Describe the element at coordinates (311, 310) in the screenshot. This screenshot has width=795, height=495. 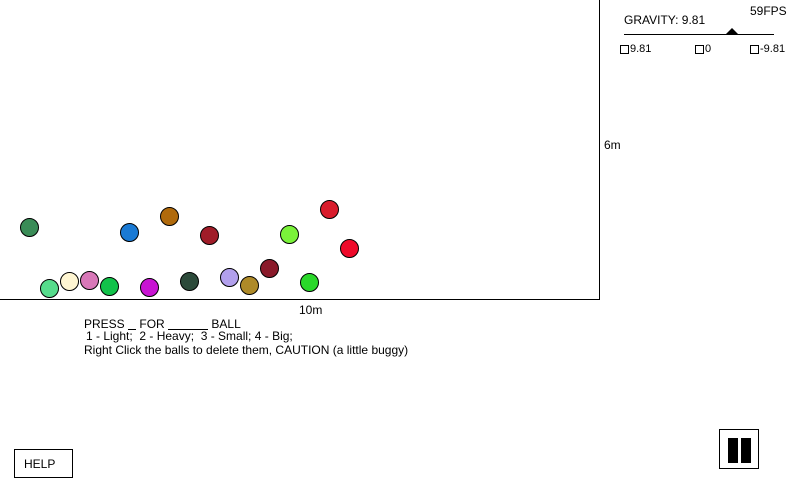
I see `x-axis-label: 10m` at that location.